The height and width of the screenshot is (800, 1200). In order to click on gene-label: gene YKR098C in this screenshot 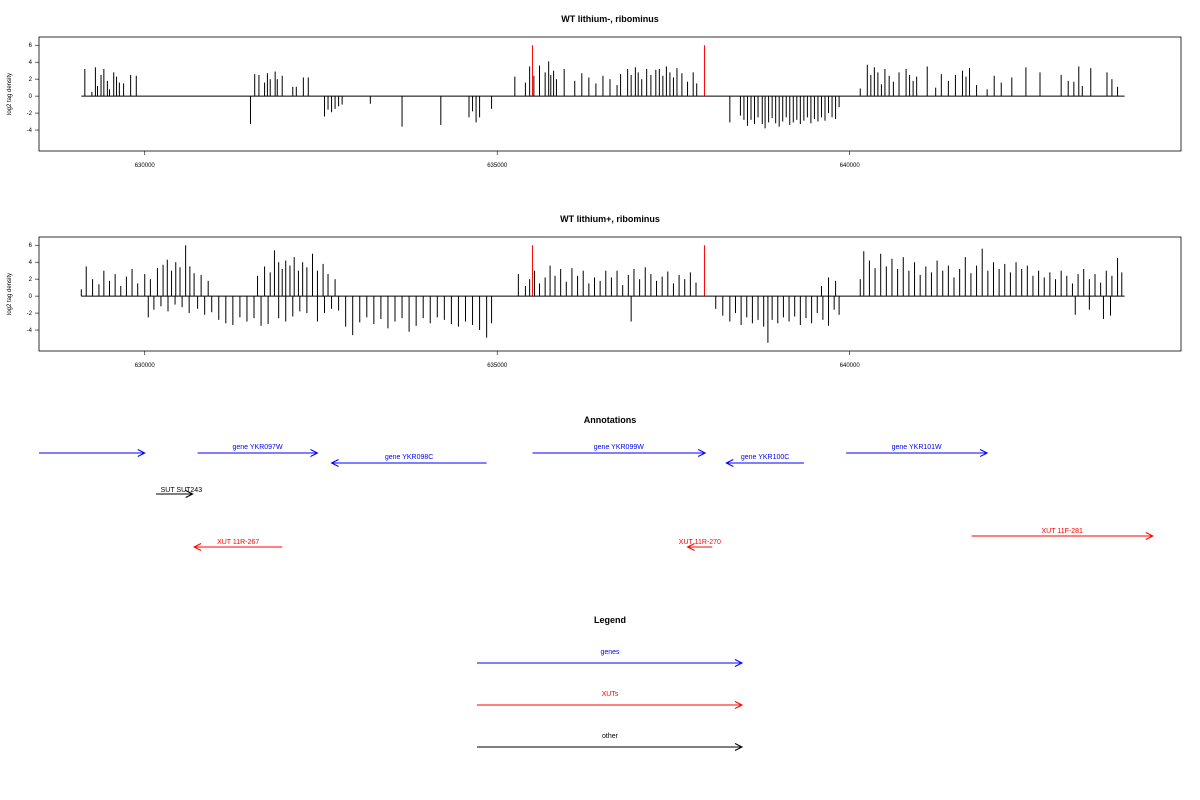, I will do `click(409, 457)`.